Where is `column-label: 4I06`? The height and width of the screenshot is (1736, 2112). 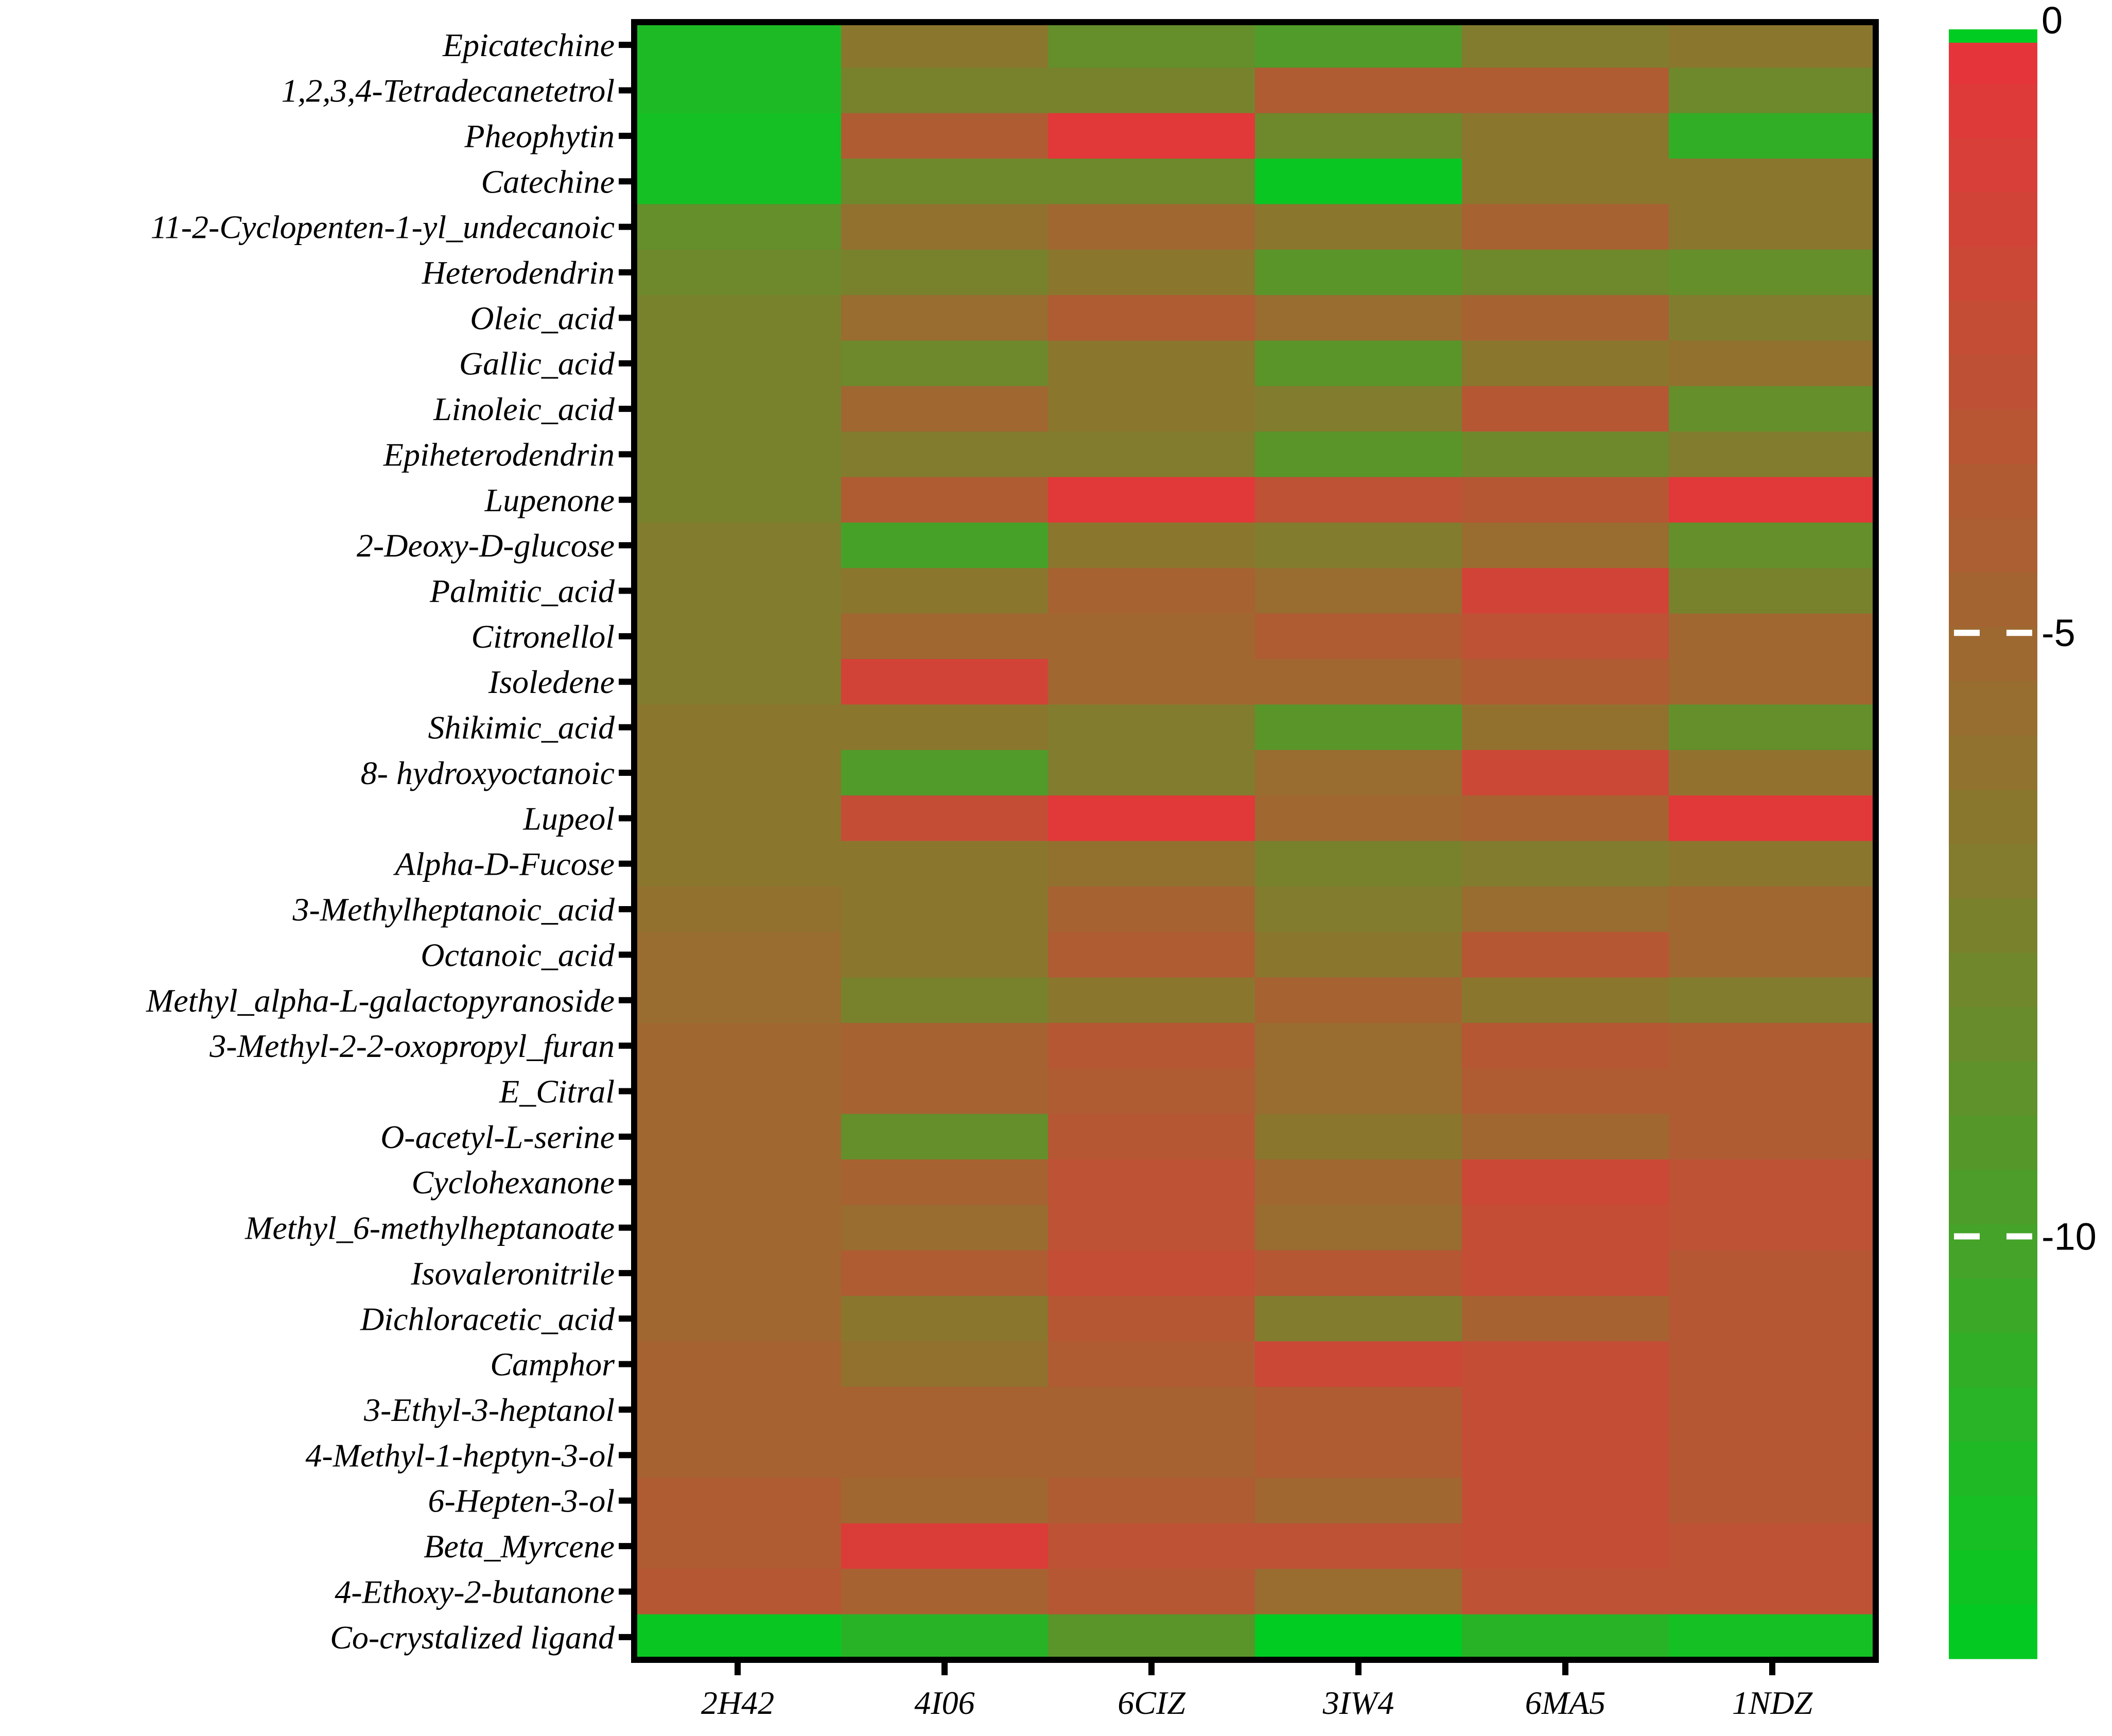 column-label: 4I06 is located at coordinates (944, 1703).